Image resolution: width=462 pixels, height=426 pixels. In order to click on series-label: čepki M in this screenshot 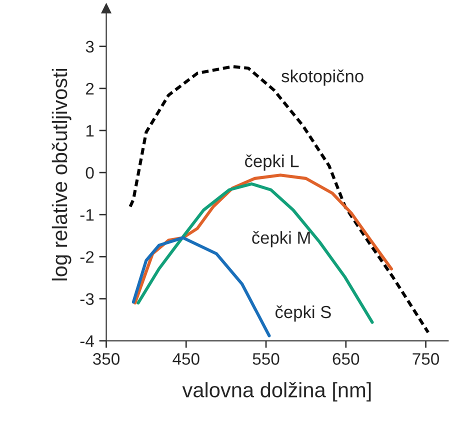, I will do `click(281, 239)`.